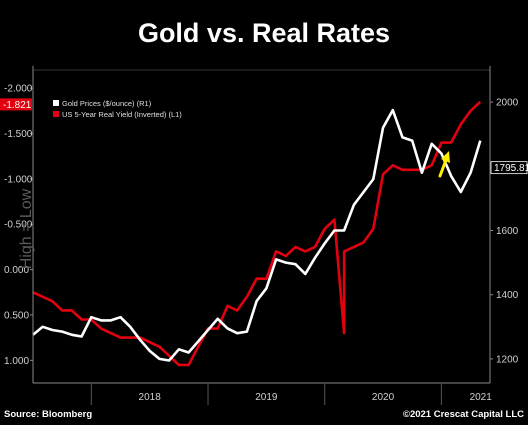 Image resolution: width=528 pixels, height=425 pixels. What do you see at coordinates (16, 270) in the screenshot?
I see `left-tick-label: 0.000` at bounding box center [16, 270].